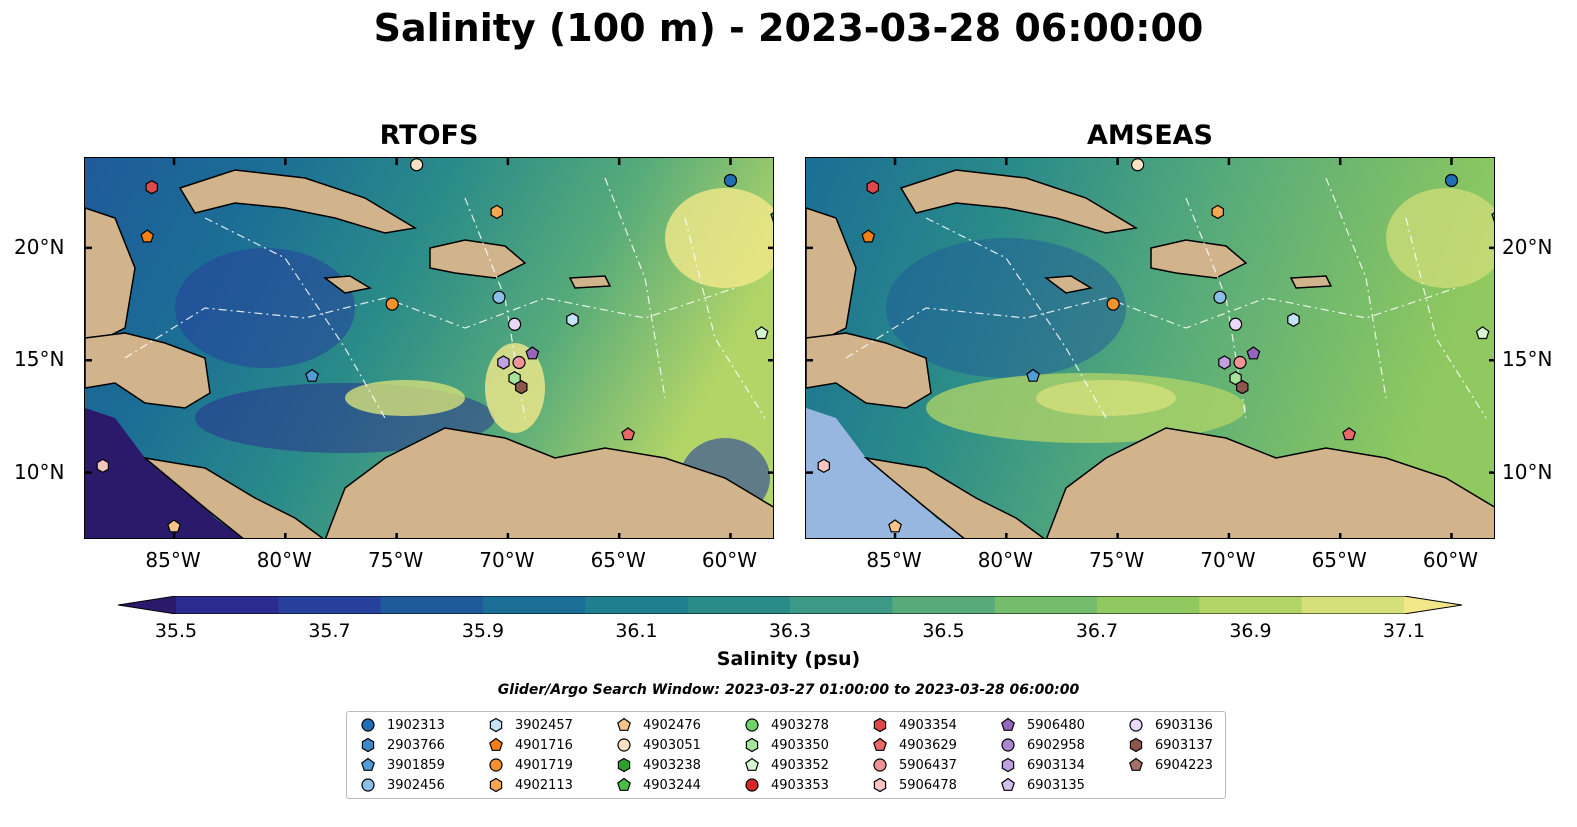 This screenshot has height=827, width=1577. I want to click on colorbar-tick-label: 36.5, so click(943, 631).